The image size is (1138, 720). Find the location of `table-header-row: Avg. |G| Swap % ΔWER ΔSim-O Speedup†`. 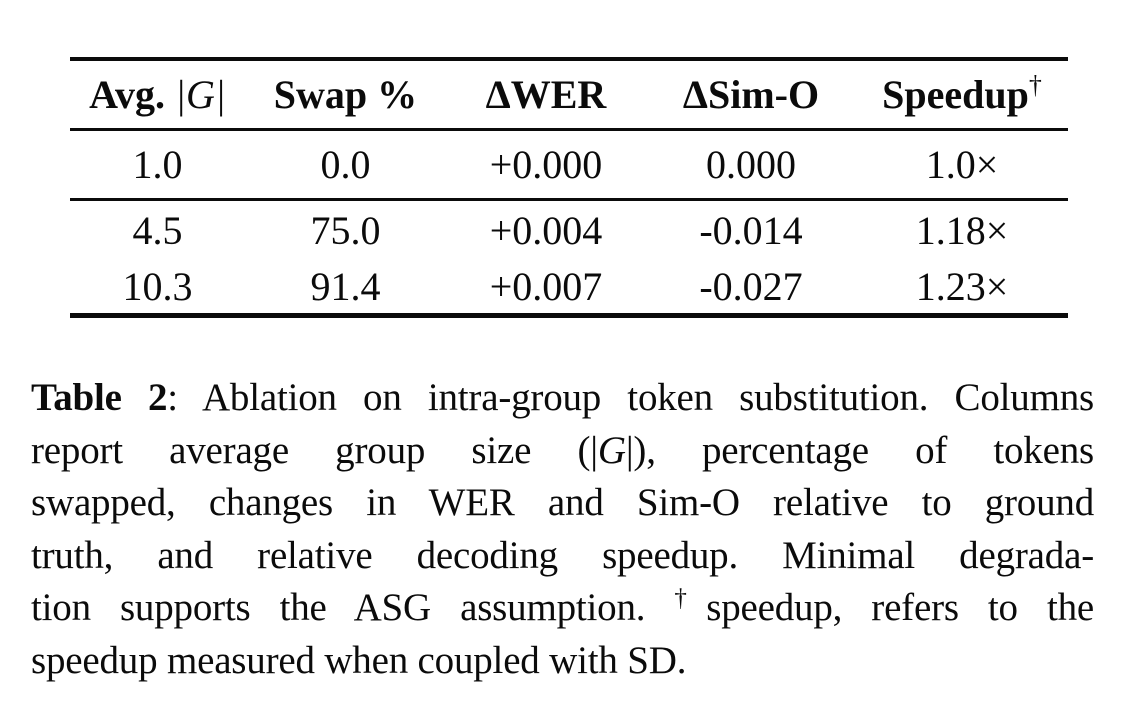

table-header-row: Avg. |G| Swap % ΔWER ΔSim-O Speedup† is located at coordinates (569, 94).